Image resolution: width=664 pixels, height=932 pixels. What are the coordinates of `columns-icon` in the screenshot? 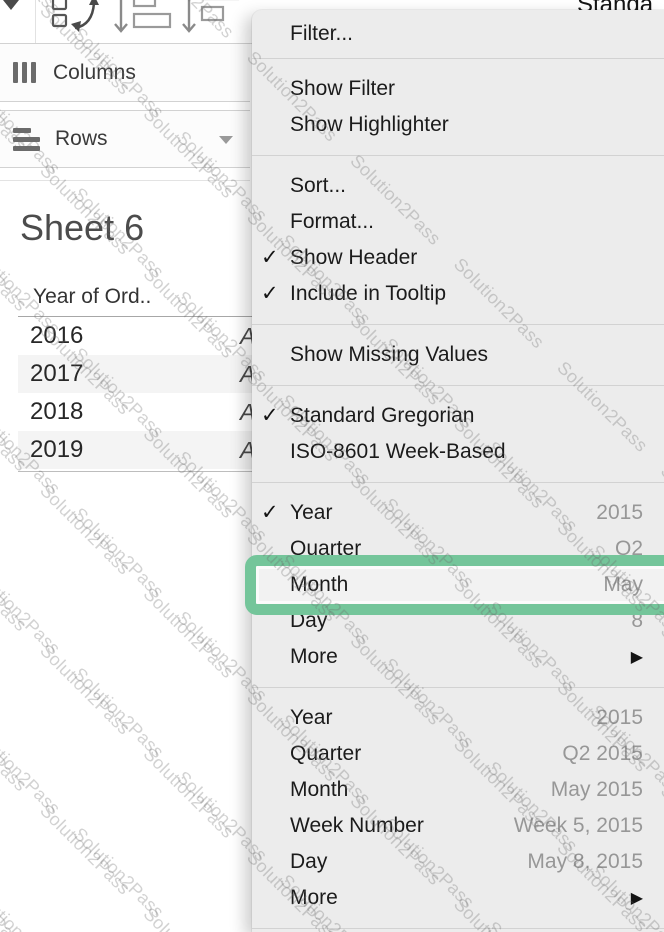 It's located at (24, 72).